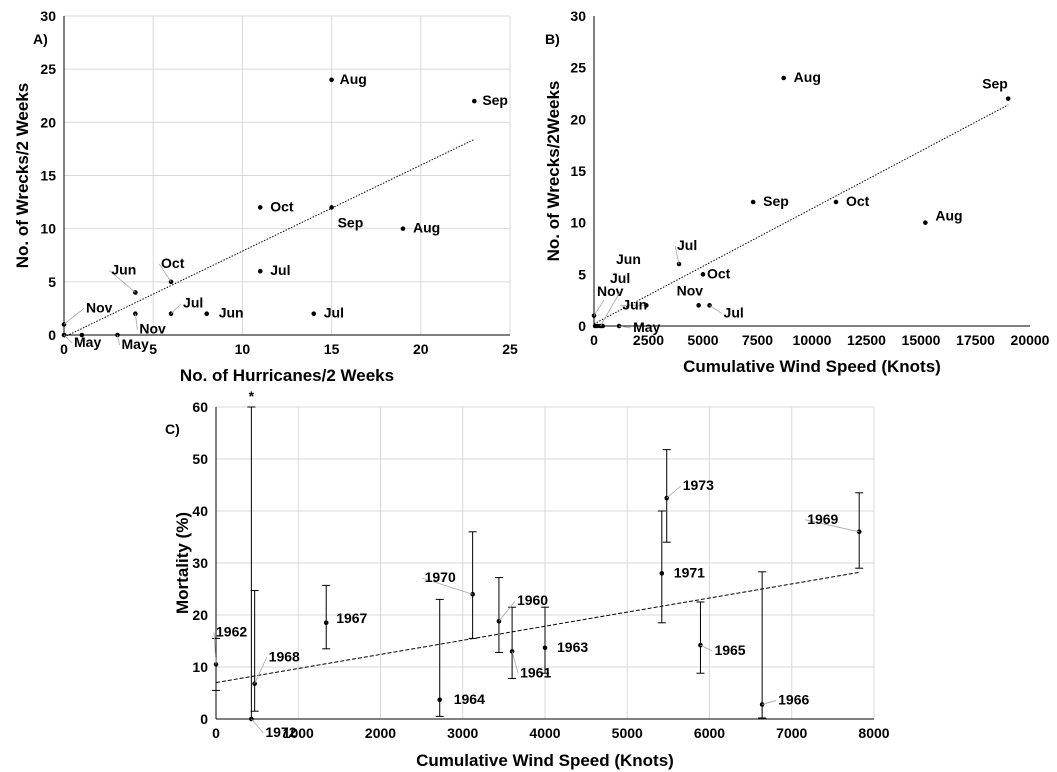 This screenshot has height=772, width=1057. I want to click on data-point-label: 1961, so click(535, 672).